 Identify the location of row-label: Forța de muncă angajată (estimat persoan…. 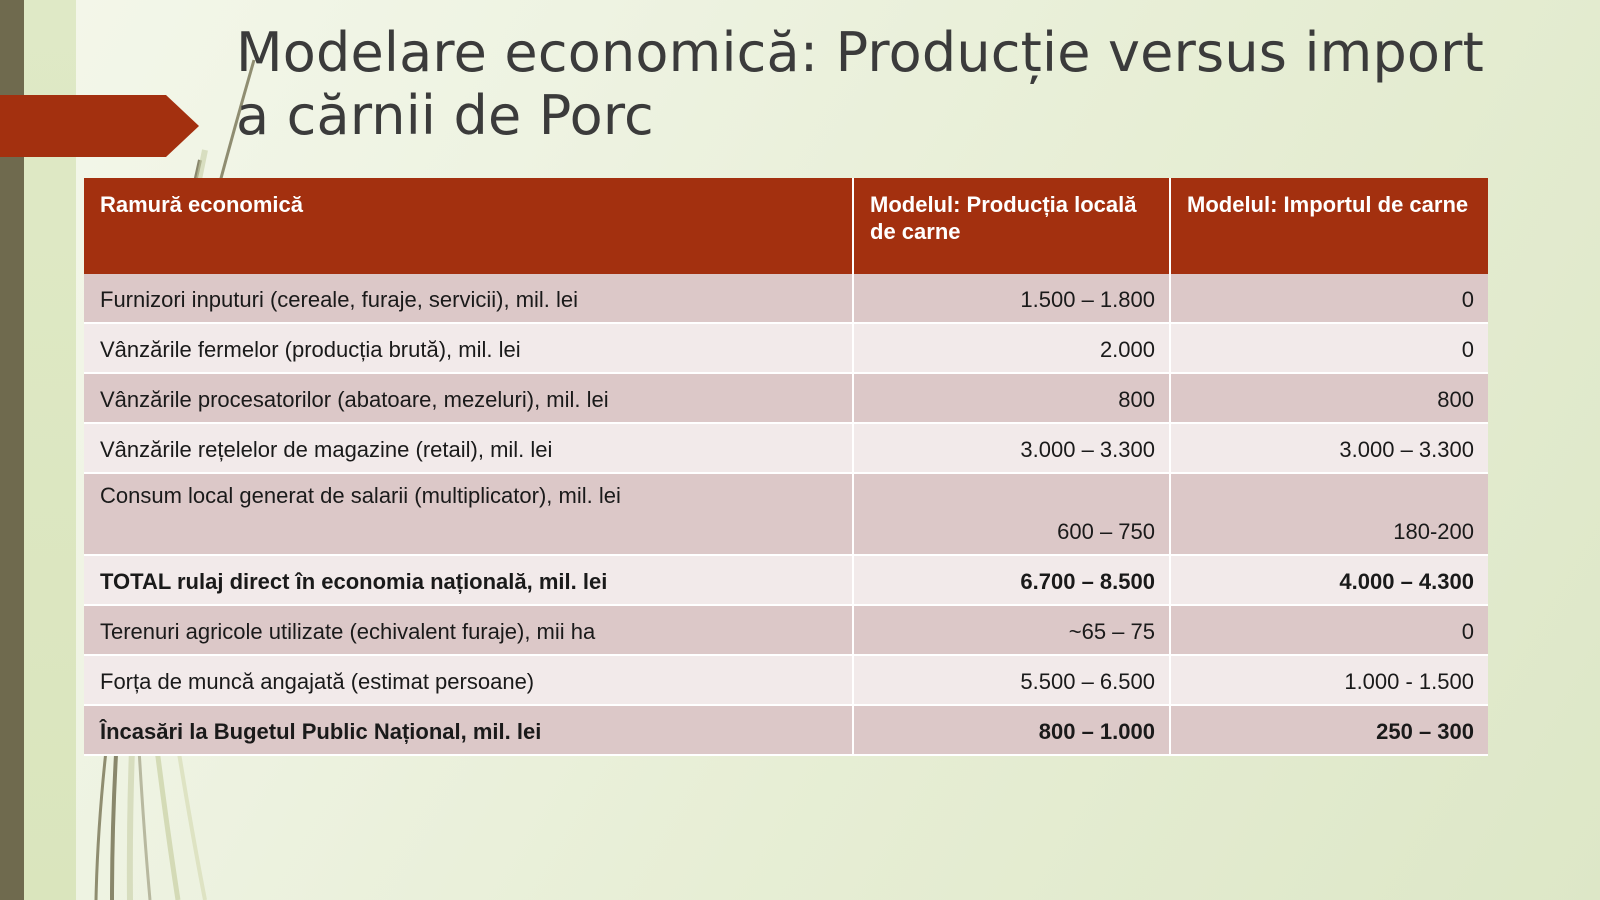
(469, 681).